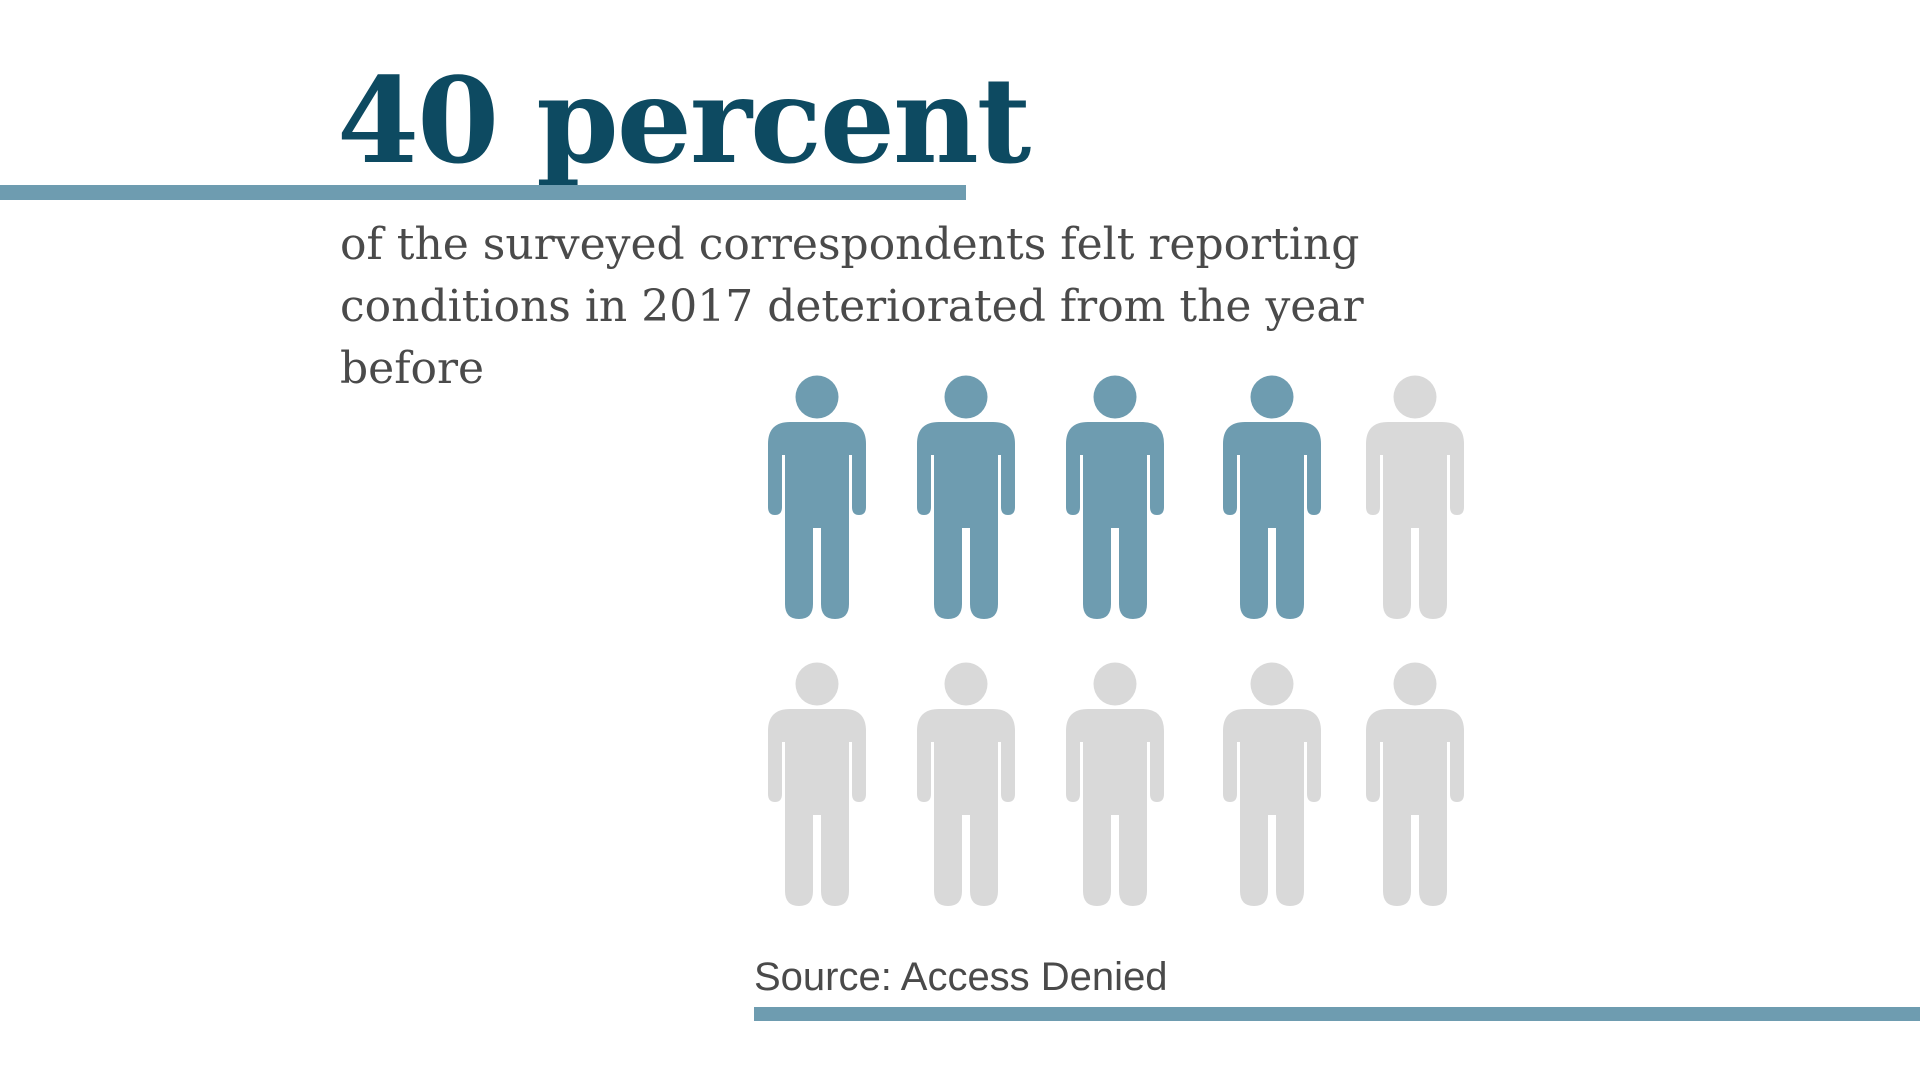  Describe the element at coordinates (961, 977) in the screenshot. I see `source-note: Source: Access Denied` at that location.